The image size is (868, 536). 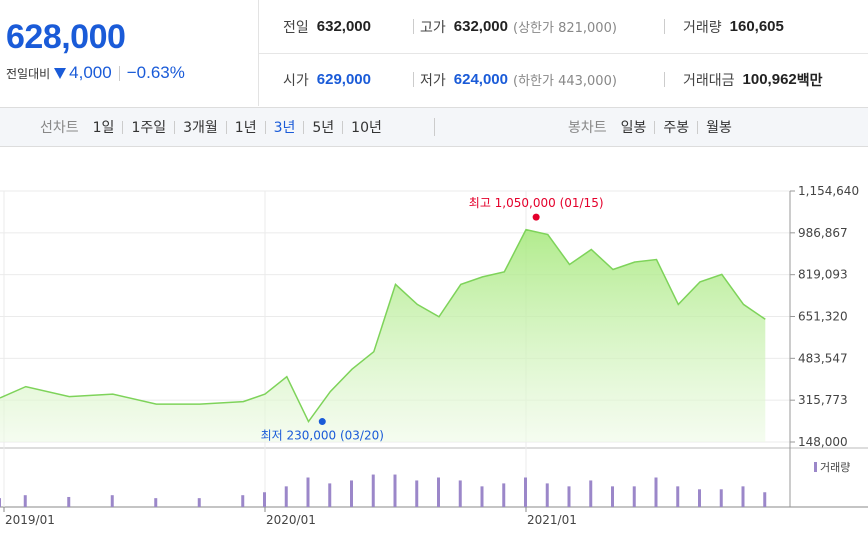 What do you see at coordinates (823, 275) in the screenshot?
I see `y-tick-label: 819,093` at bounding box center [823, 275].